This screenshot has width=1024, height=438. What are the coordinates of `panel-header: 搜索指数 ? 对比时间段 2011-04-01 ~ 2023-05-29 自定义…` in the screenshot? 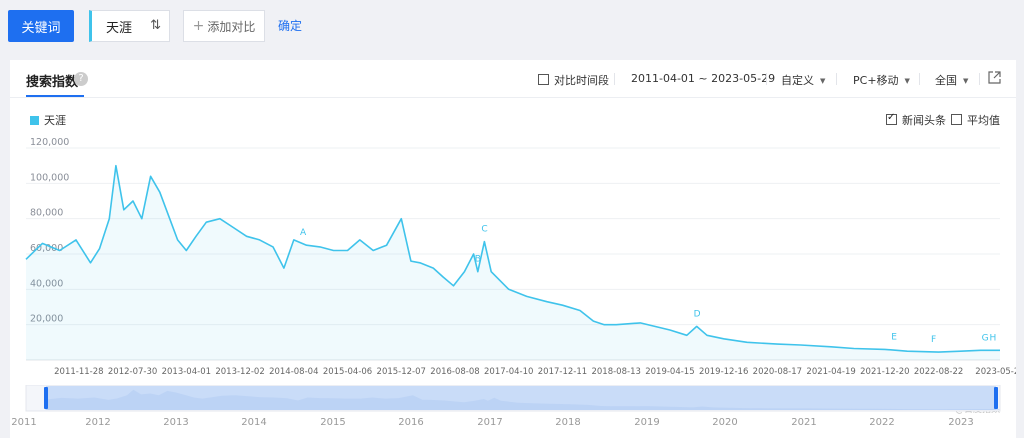 It's located at (513, 79).